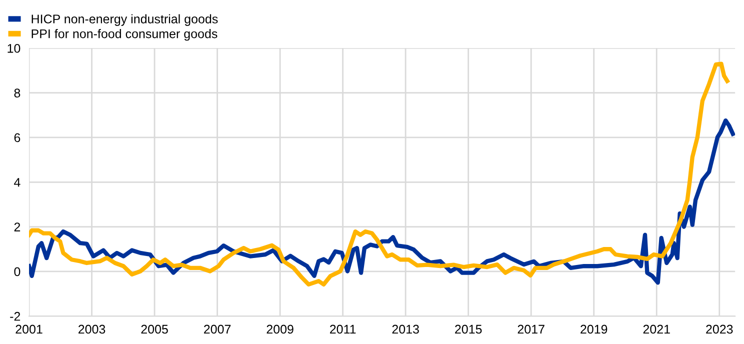  I want to click on x-tick-label: 2011, so click(343, 329).